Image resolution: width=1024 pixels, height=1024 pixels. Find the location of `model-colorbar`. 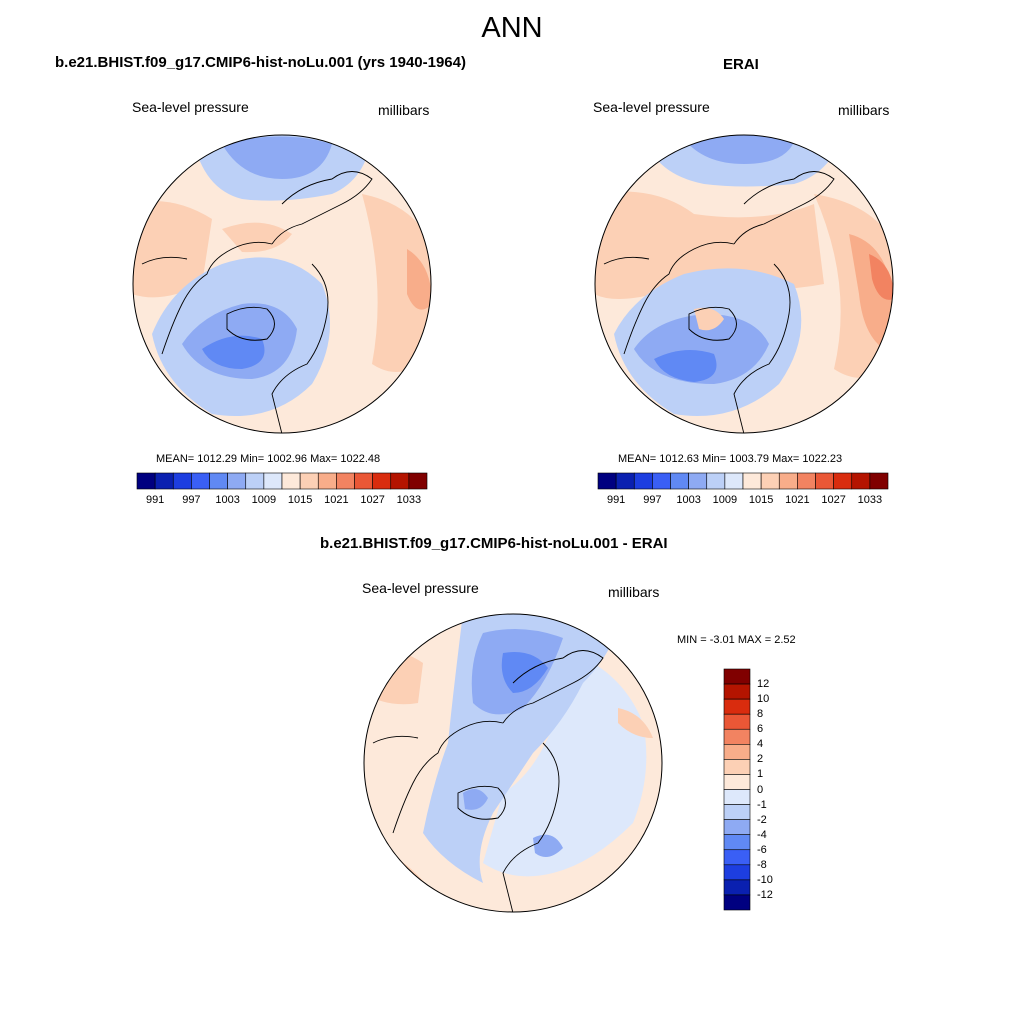

model-colorbar is located at coordinates (282, 481).